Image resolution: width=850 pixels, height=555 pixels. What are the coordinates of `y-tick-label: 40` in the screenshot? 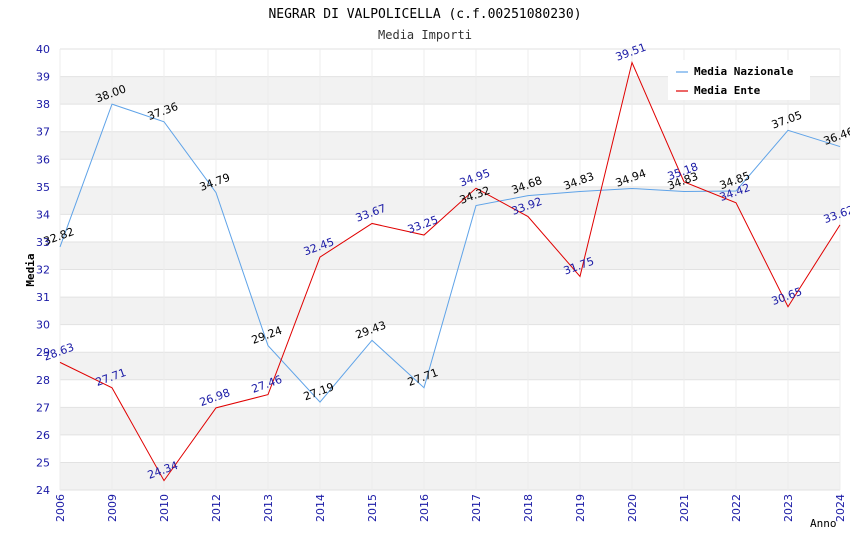 It's located at (43, 49).